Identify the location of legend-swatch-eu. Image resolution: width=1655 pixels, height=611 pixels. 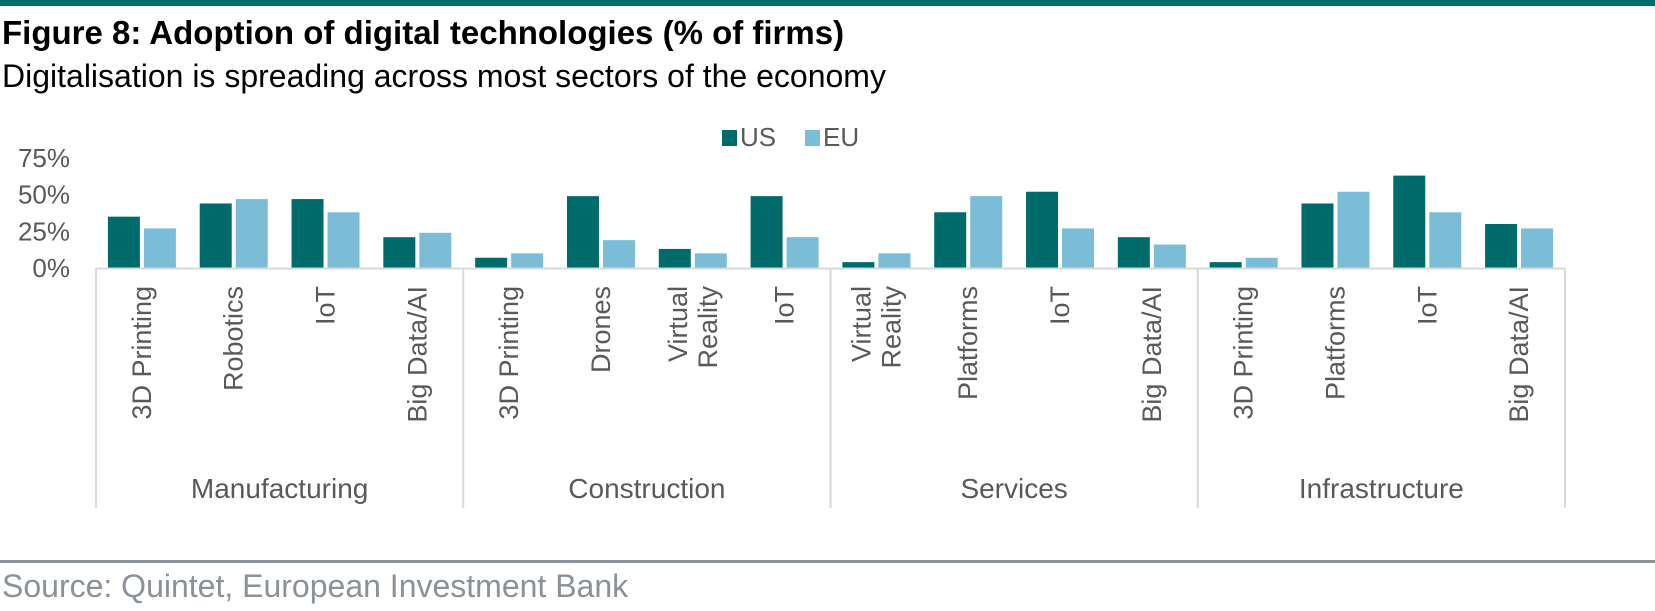
(812, 138).